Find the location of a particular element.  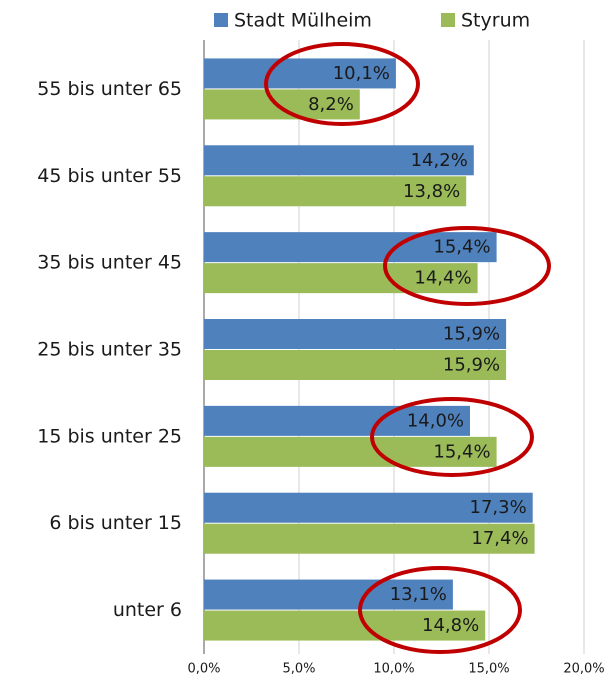

y-tick-label: 25 bis unter 35 is located at coordinates (109, 350).